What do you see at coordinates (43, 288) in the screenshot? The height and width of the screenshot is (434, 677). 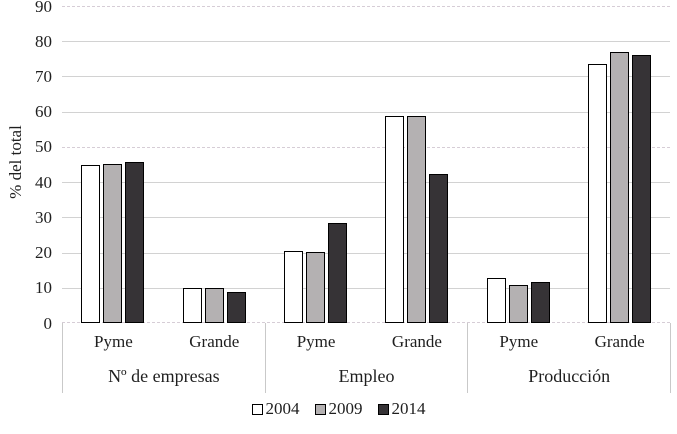 I see `y-tick-label-10: 10` at bounding box center [43, 288].